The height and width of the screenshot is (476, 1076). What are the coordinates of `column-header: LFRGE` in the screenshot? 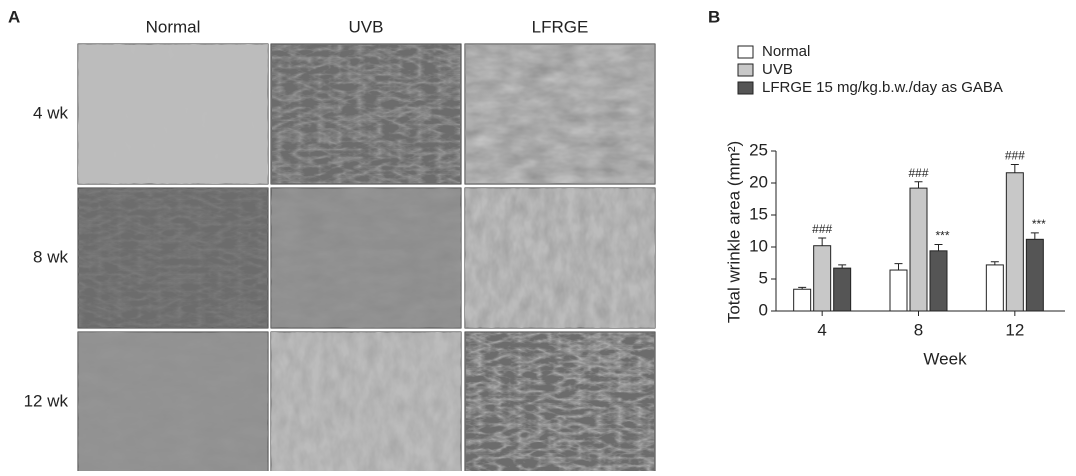 It's located at (560, 26).